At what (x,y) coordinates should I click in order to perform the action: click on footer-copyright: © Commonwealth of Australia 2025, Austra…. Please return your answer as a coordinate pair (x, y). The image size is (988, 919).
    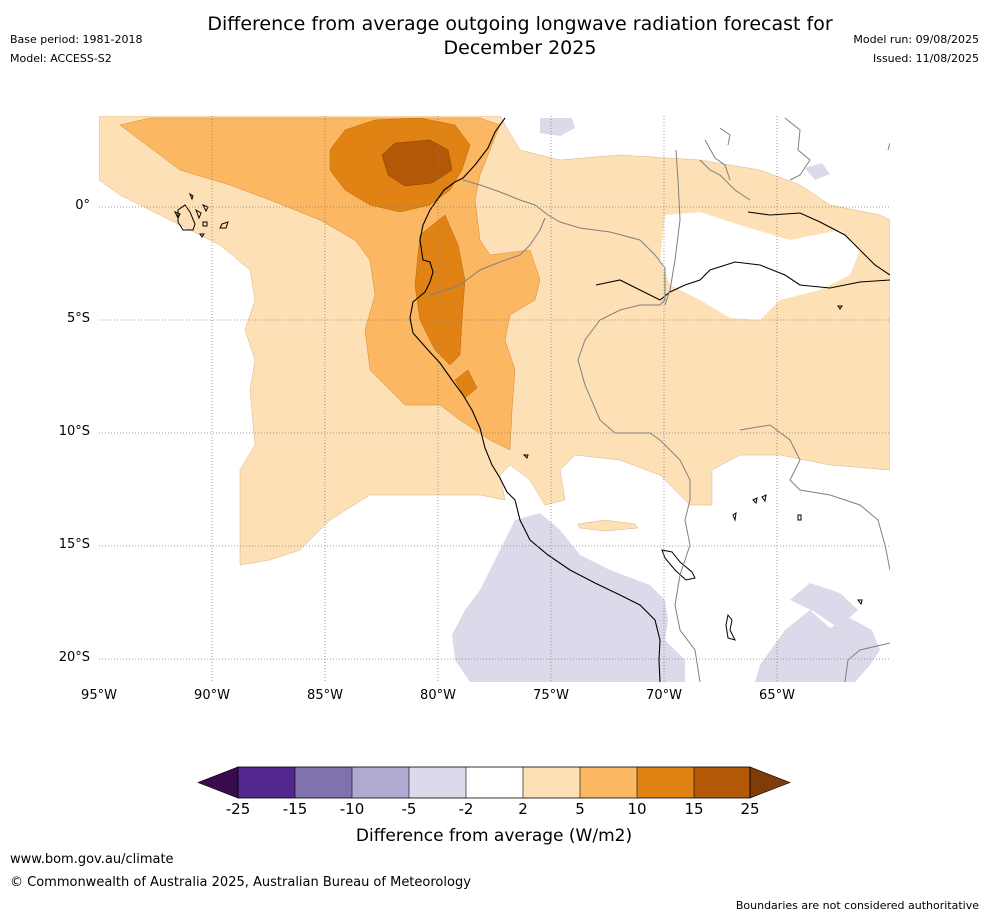
    Looking at the image, I should click on (240, 882).